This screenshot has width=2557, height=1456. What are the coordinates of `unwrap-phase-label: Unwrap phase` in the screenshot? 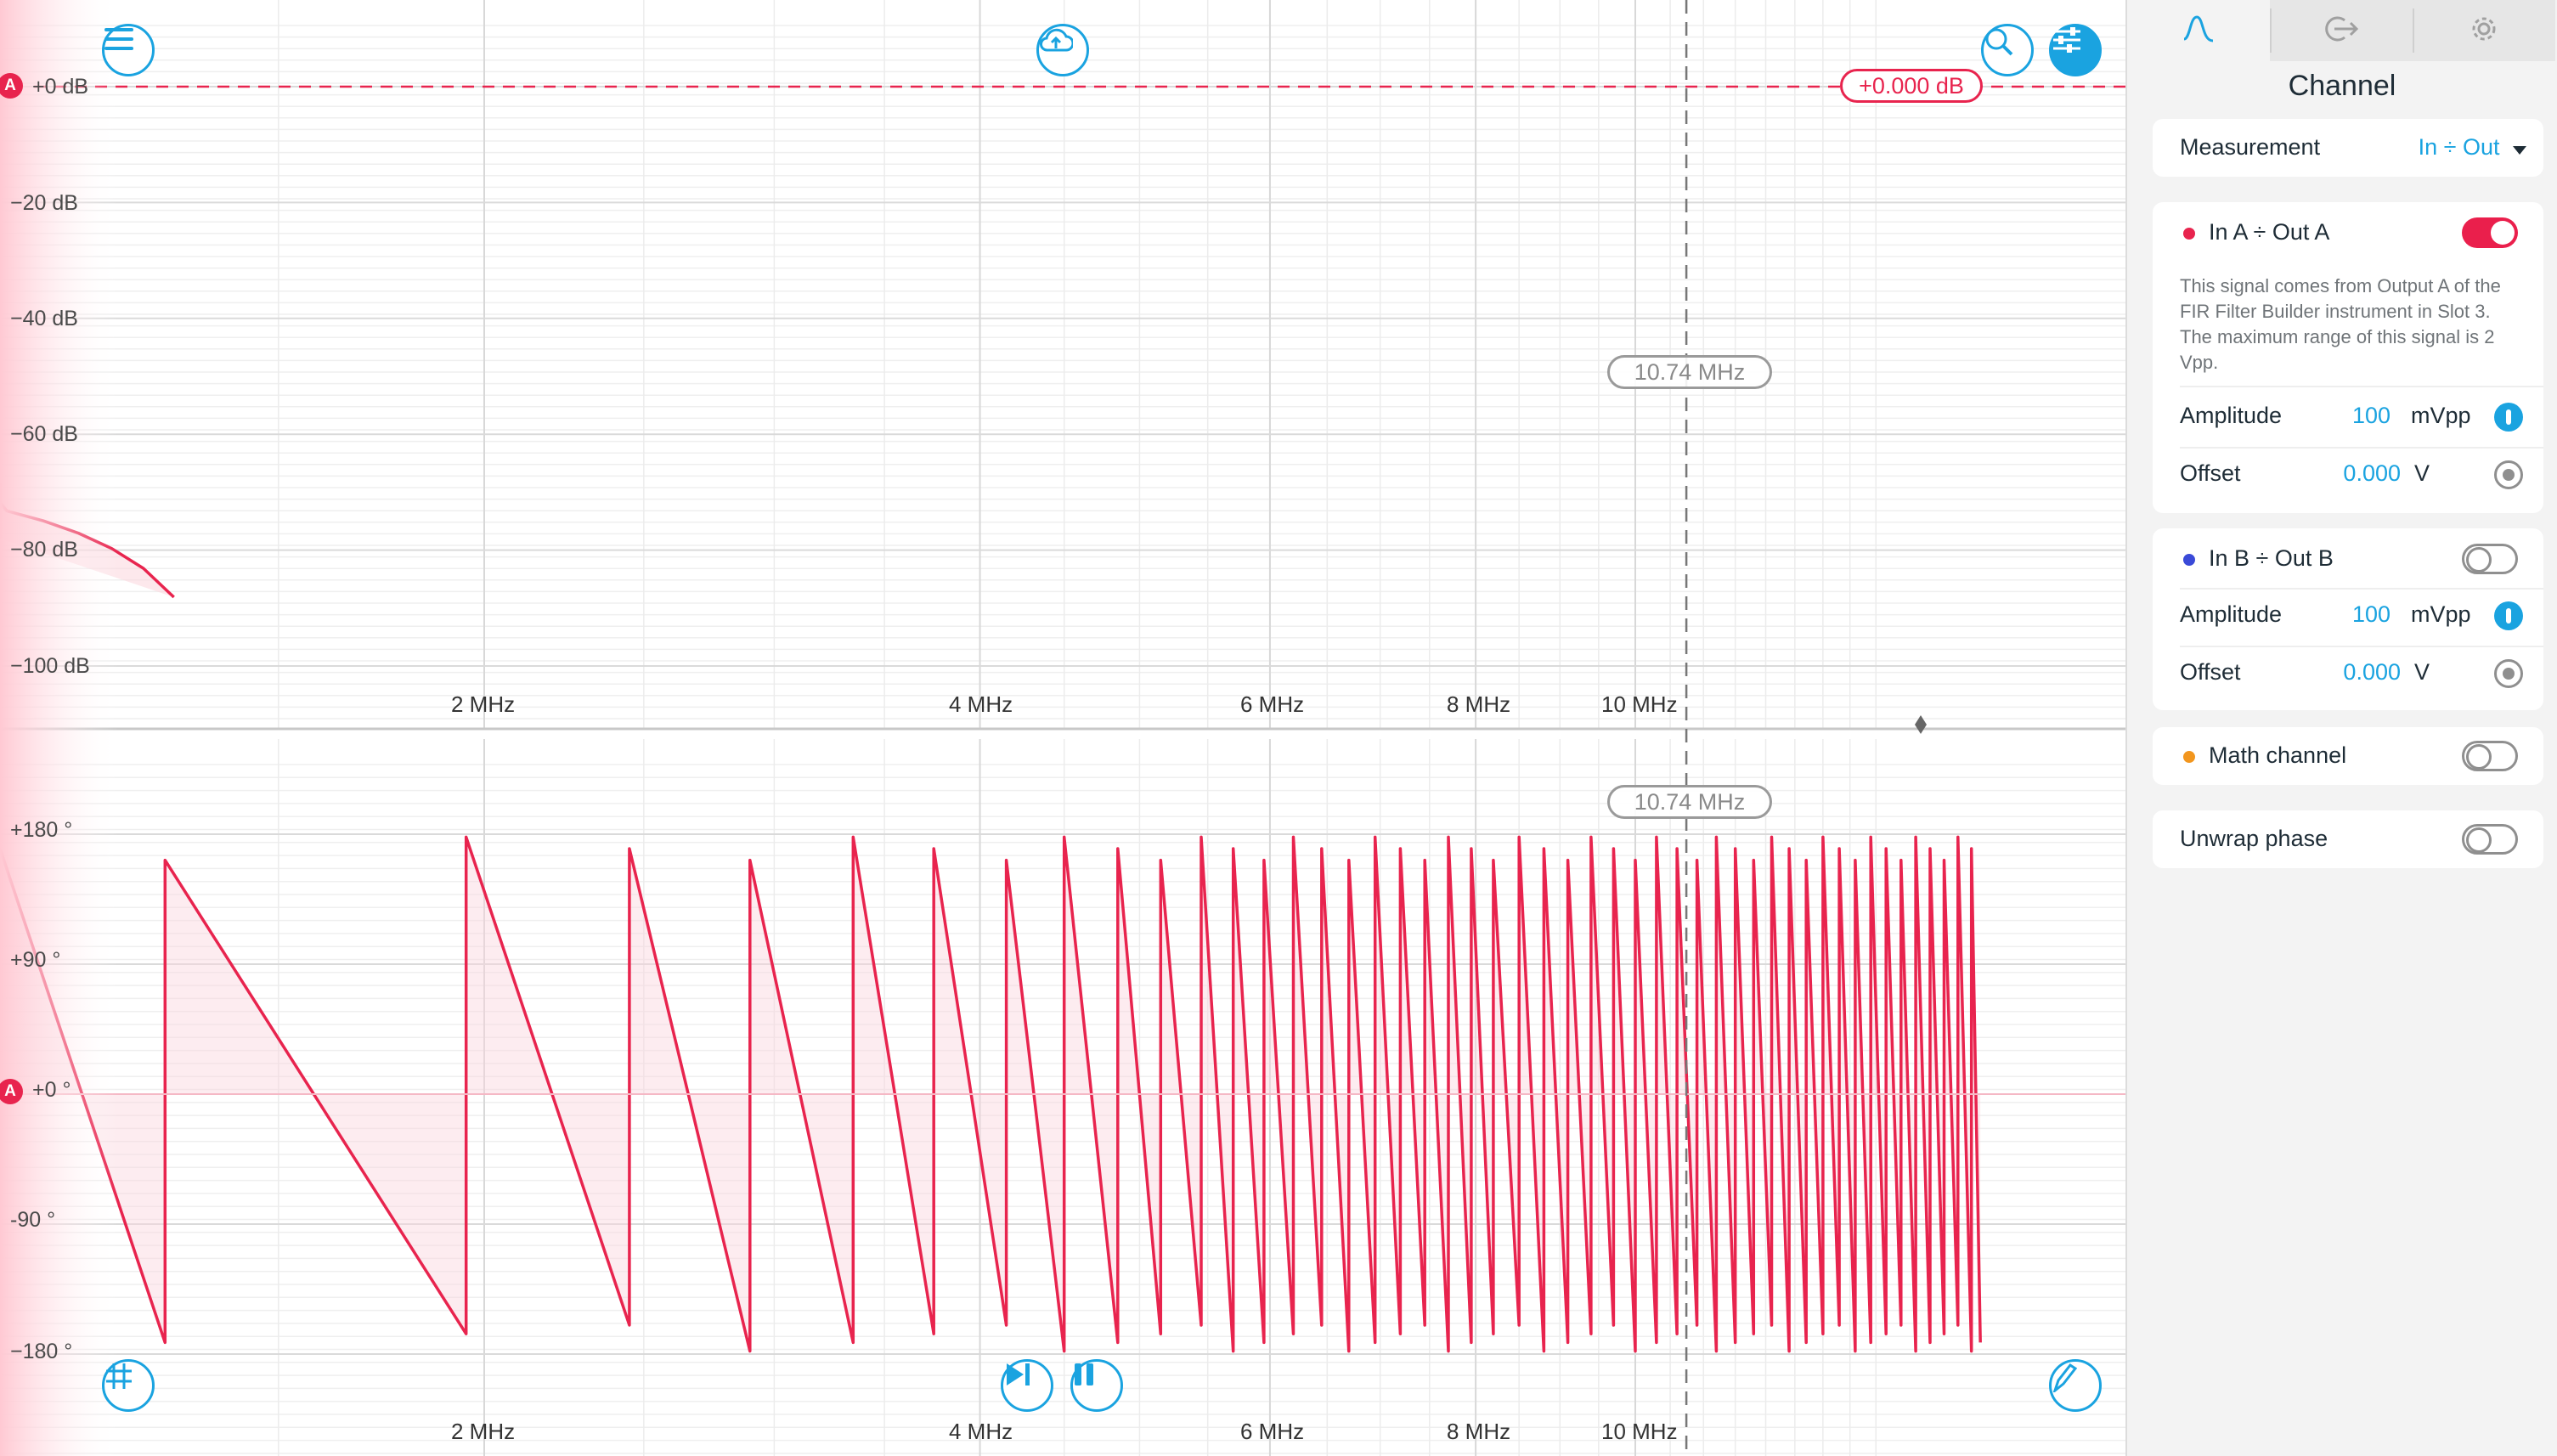 It's located at (2254, 839).